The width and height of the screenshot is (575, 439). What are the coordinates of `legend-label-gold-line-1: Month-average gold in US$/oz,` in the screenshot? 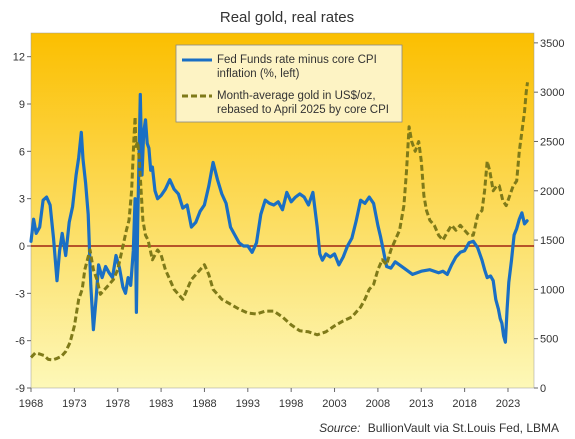 It's located at (296, 96).